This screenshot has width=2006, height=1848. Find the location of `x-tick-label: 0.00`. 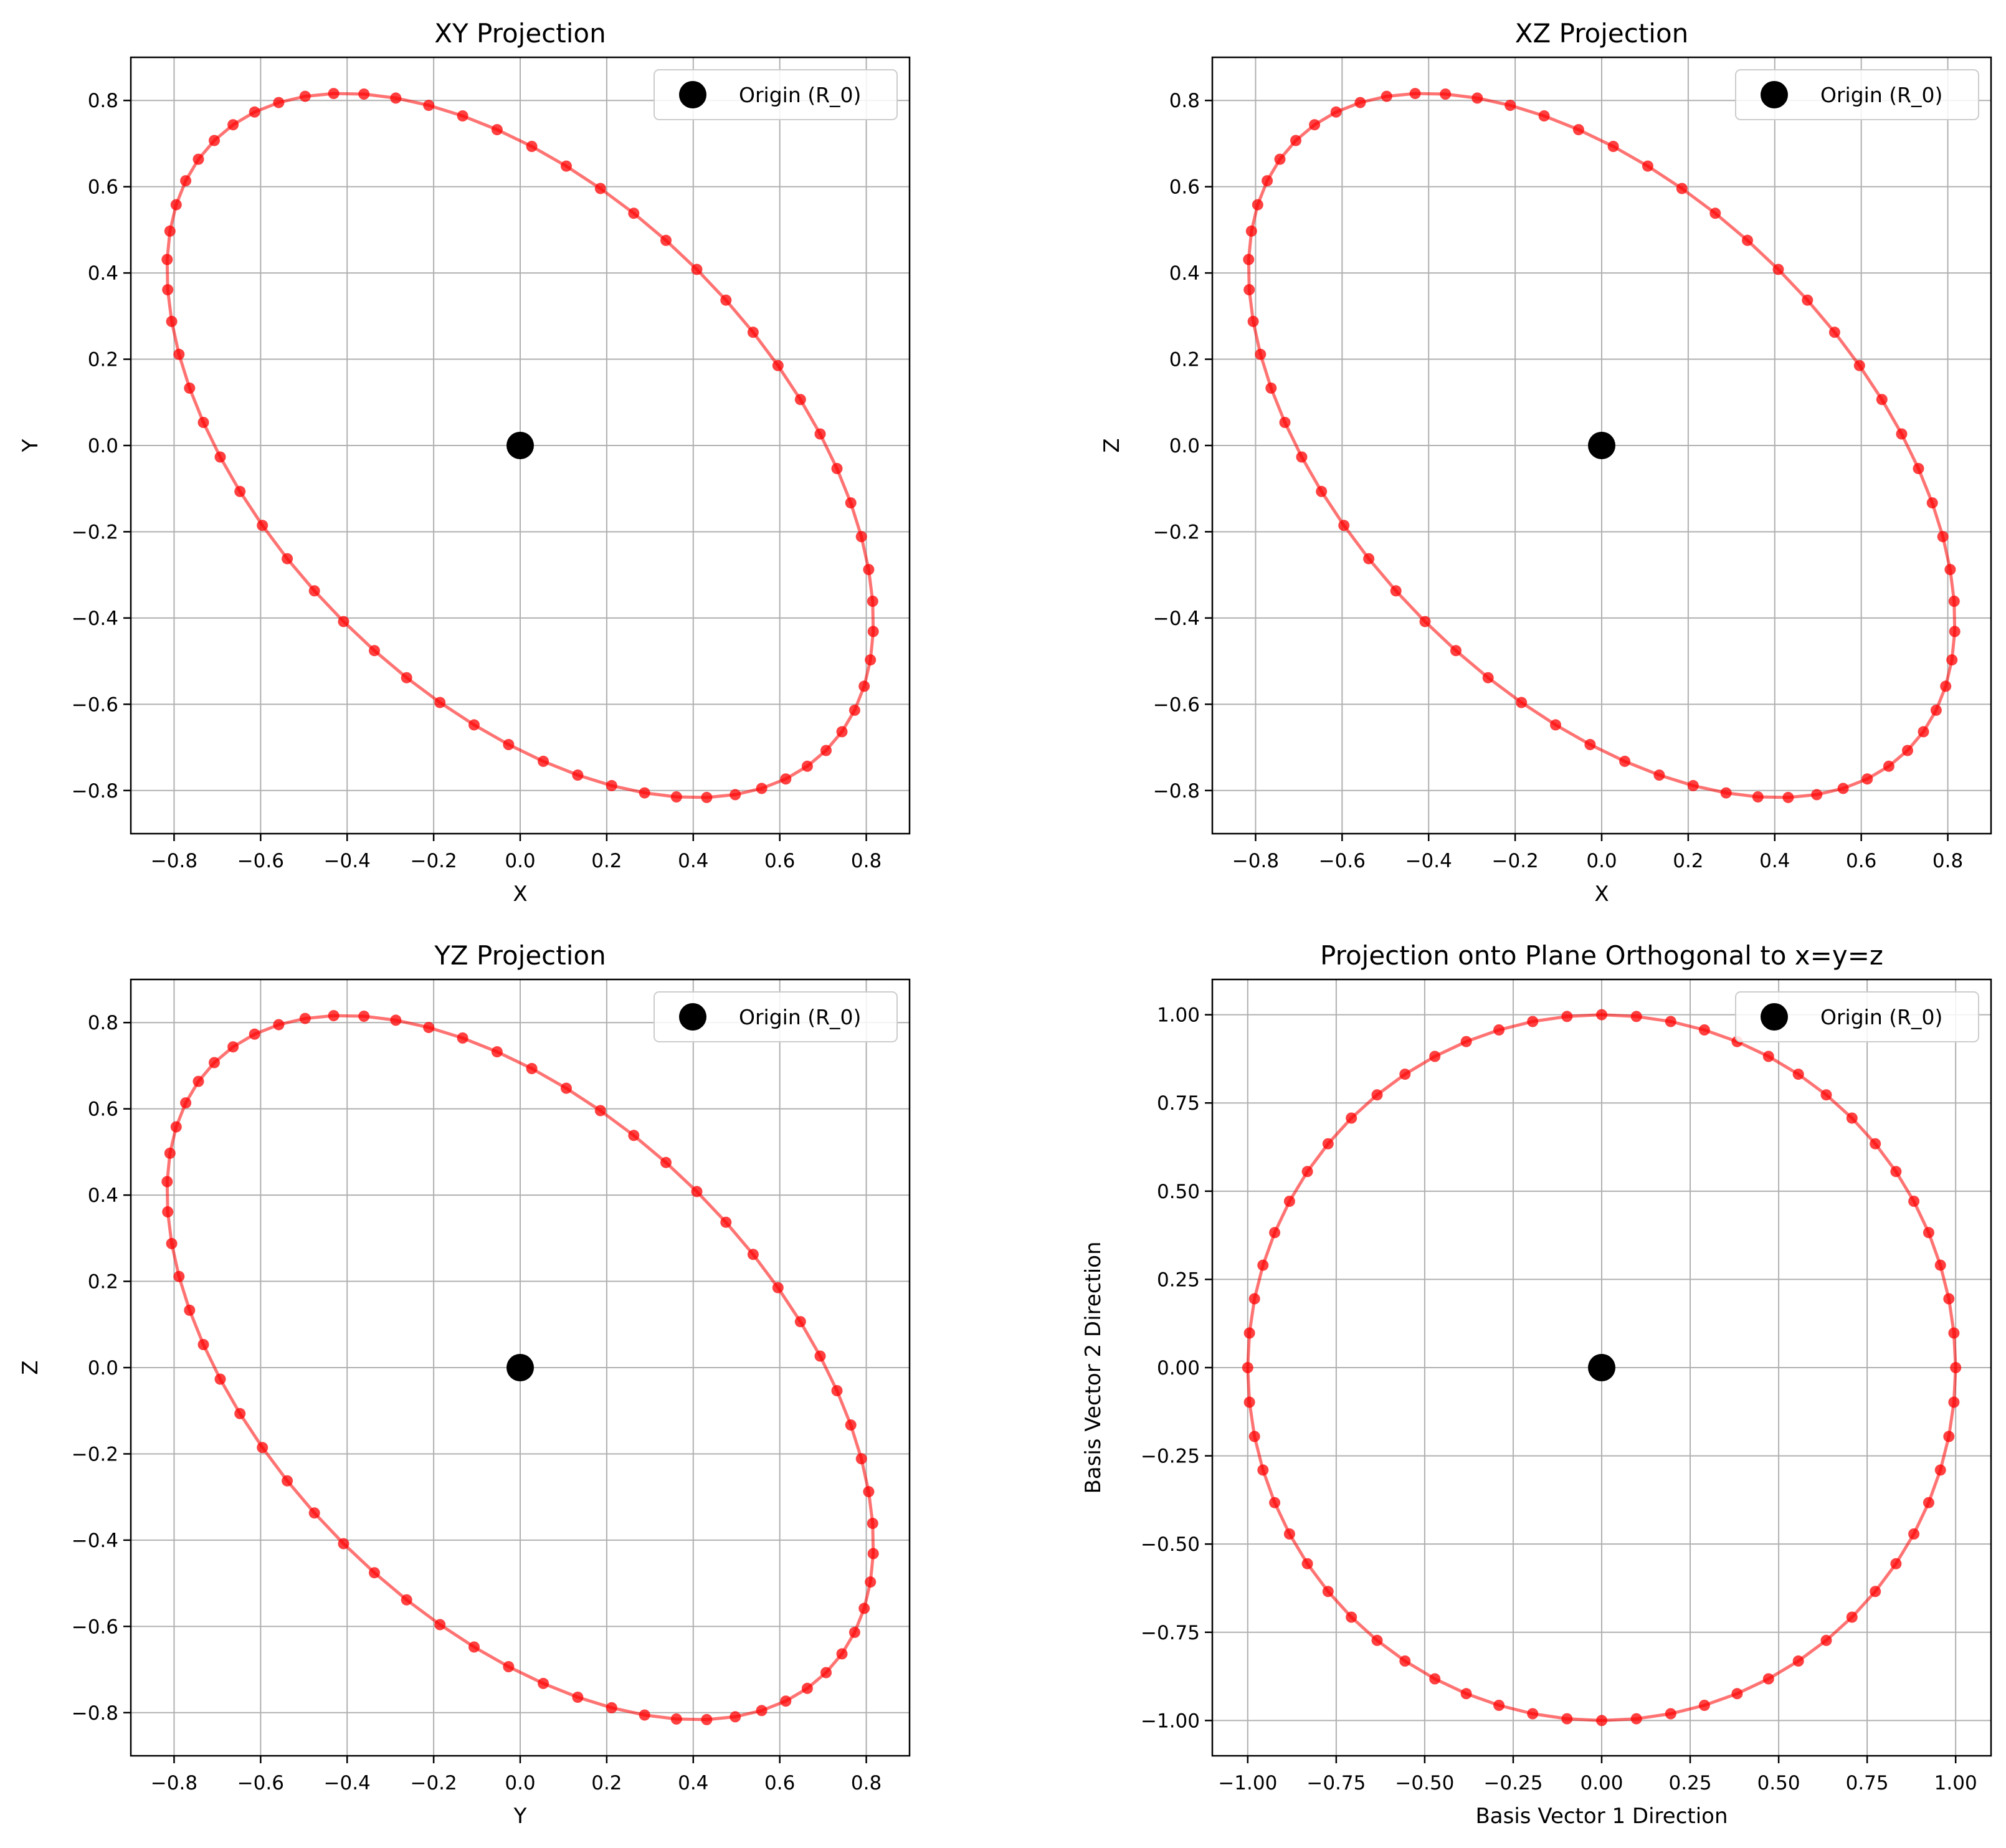

x-tick-label: 0.00 is located at coordinates (1601, 1783).